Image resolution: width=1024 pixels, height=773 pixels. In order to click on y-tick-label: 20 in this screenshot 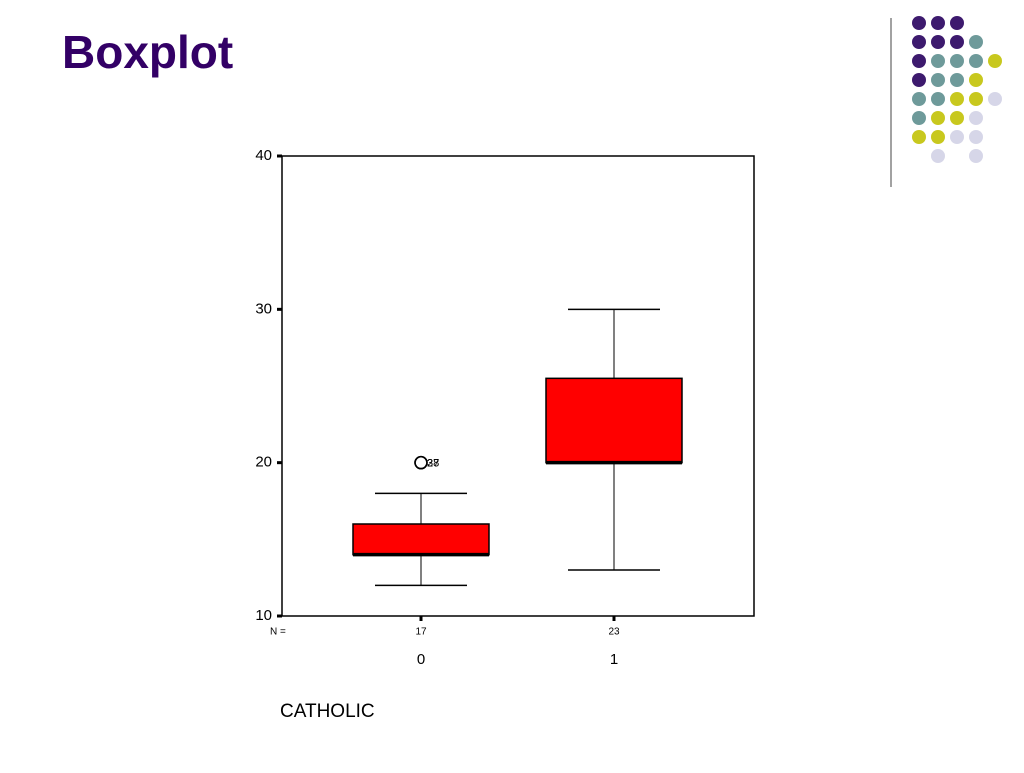, I will do `click(263, 462)`.